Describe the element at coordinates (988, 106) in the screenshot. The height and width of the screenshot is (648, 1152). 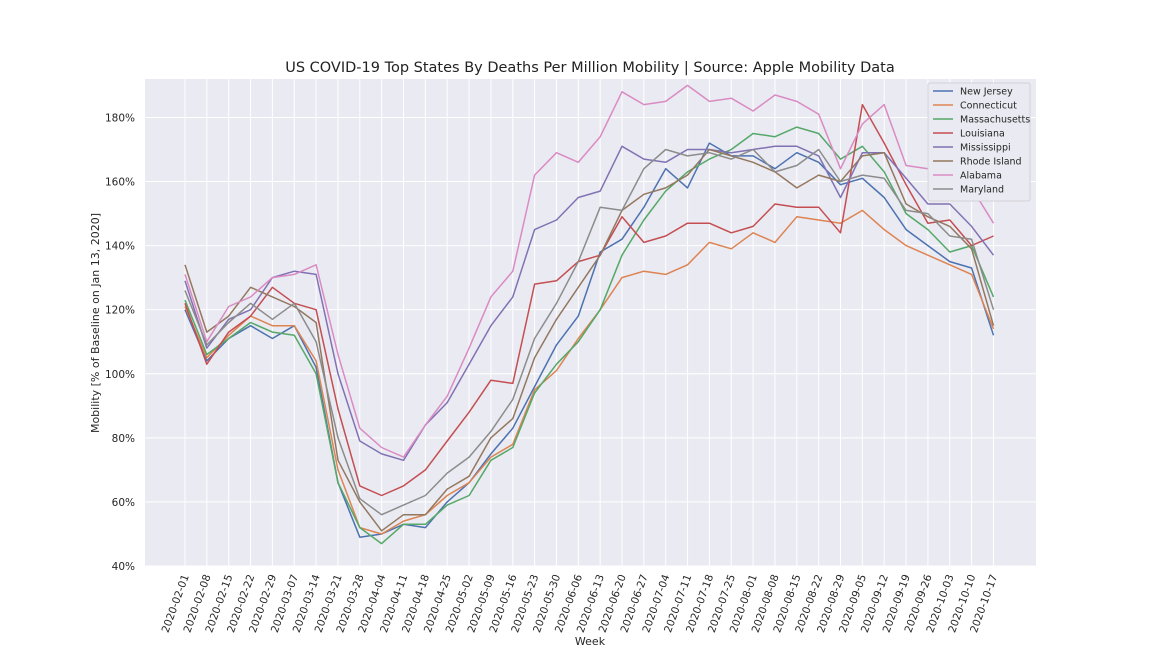
I see `legend-label: Connecticut` at that location.